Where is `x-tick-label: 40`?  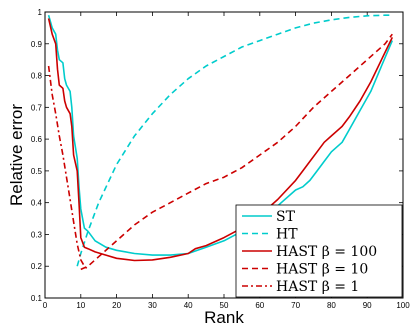
x-tick-label: 40 is located at coordinates (188, 305).